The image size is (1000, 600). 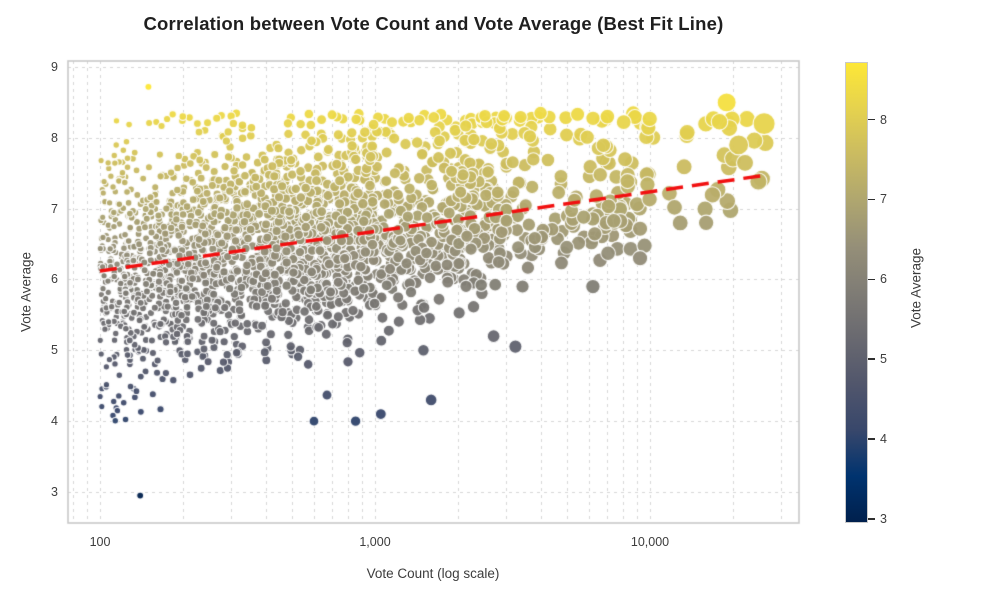 I want to click on colorbar-tick-label: 7, so click(x=883, y=199).